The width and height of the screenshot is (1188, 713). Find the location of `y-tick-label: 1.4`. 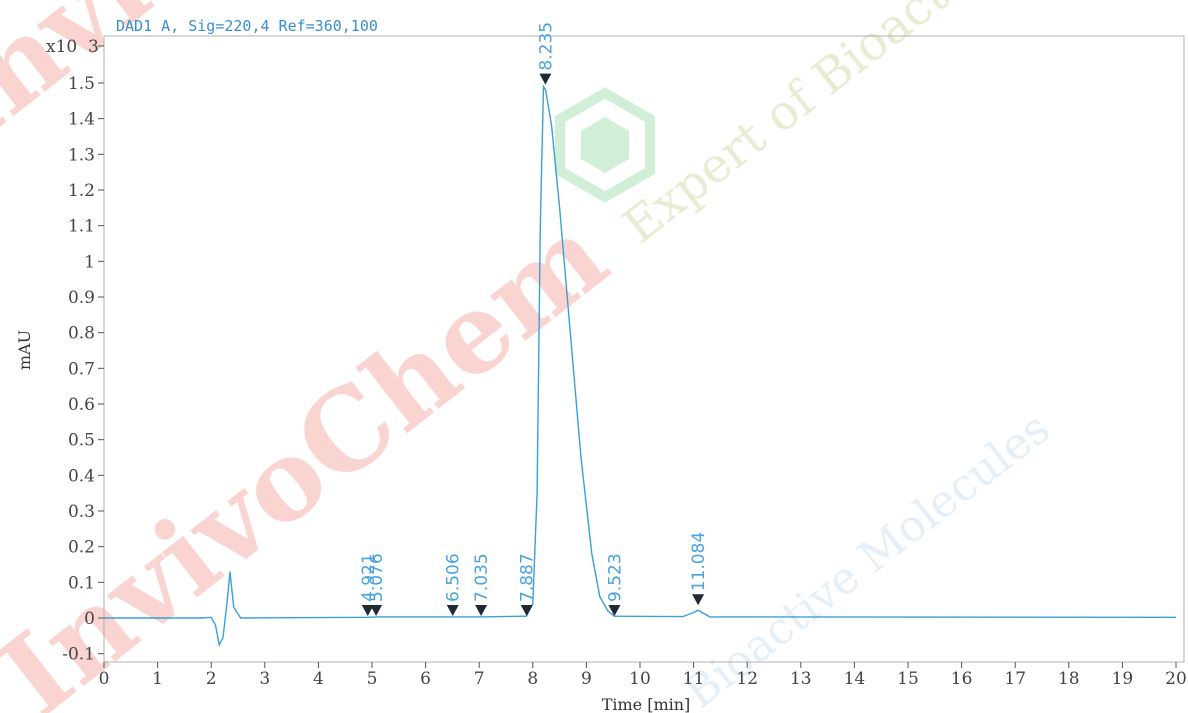

y-tick-label: 1.4 is located at coordinates (81, 120).